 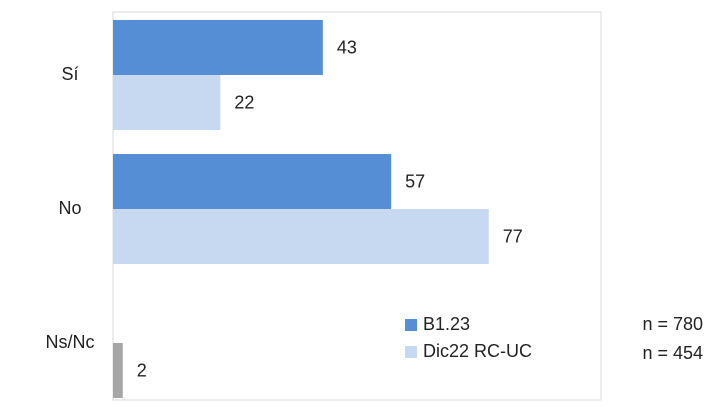 What do you see at coordinates (70, 342) in the screenshot?
I see `y-tick-label: Ns/Nc` at bounding box center [70, 342].